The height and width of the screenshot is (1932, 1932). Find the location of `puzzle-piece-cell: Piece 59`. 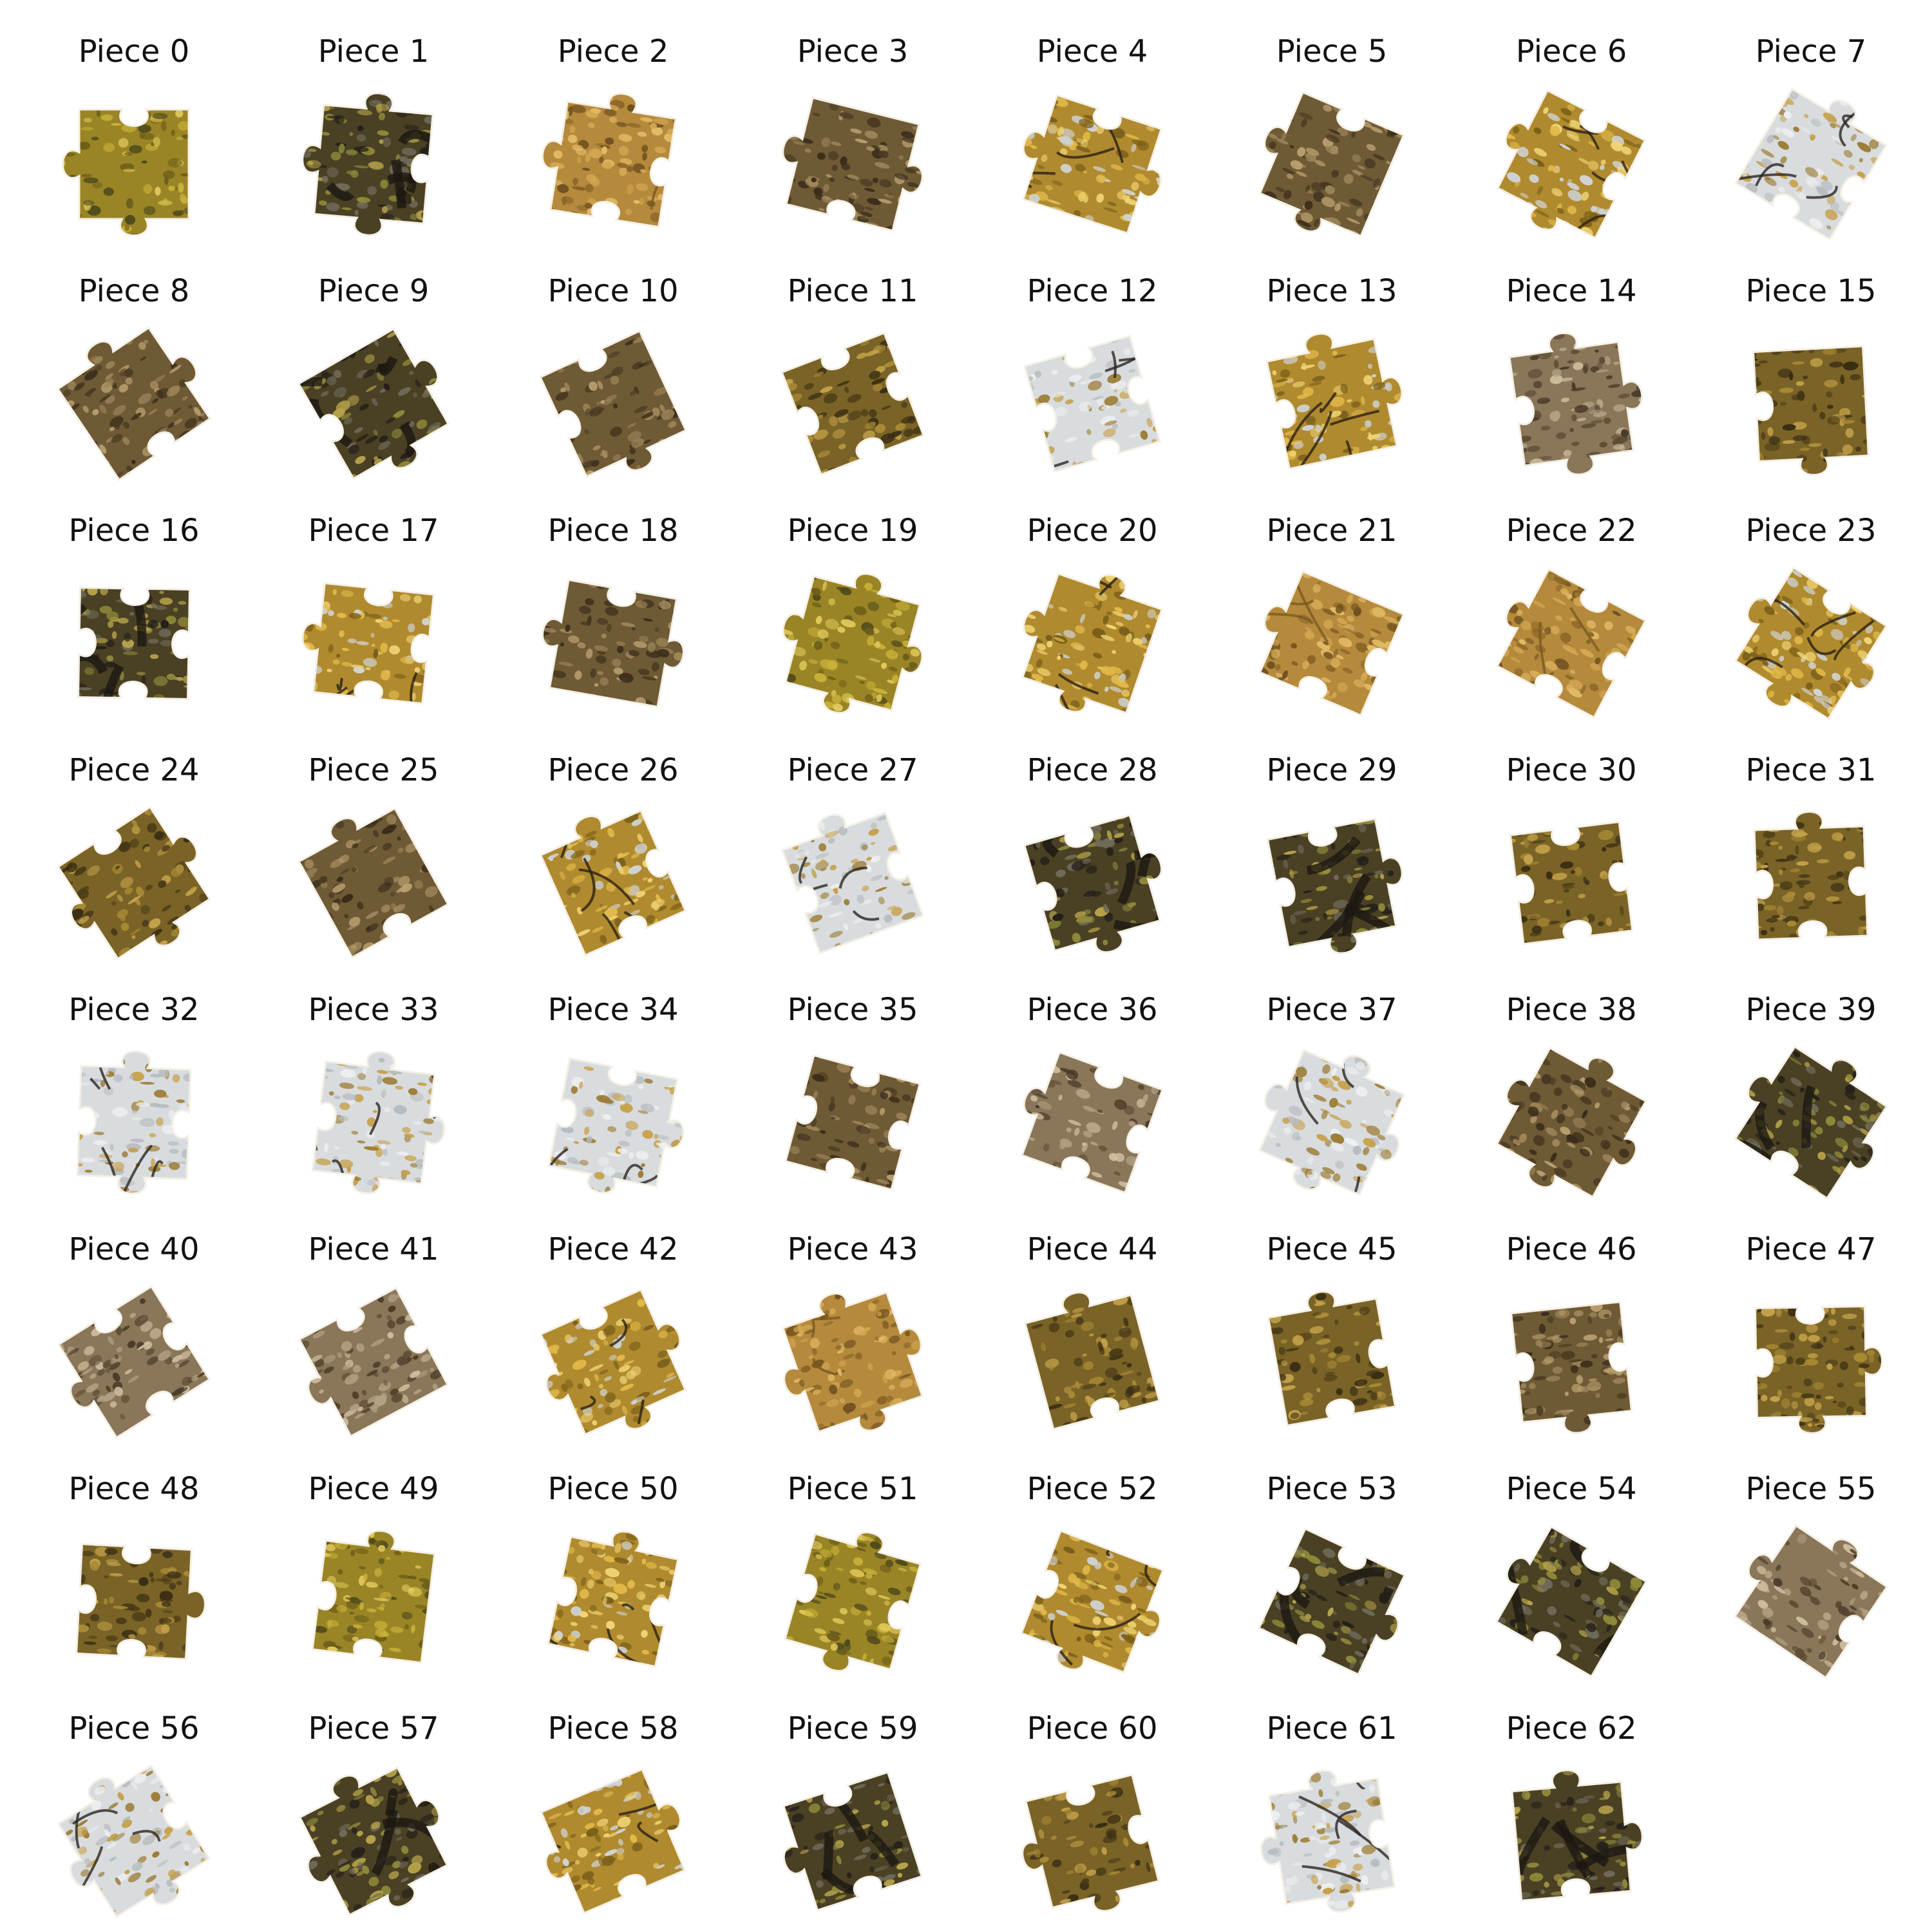

puzzle-piece-cell: Piece 59 is located at coordinates (852, 1810).